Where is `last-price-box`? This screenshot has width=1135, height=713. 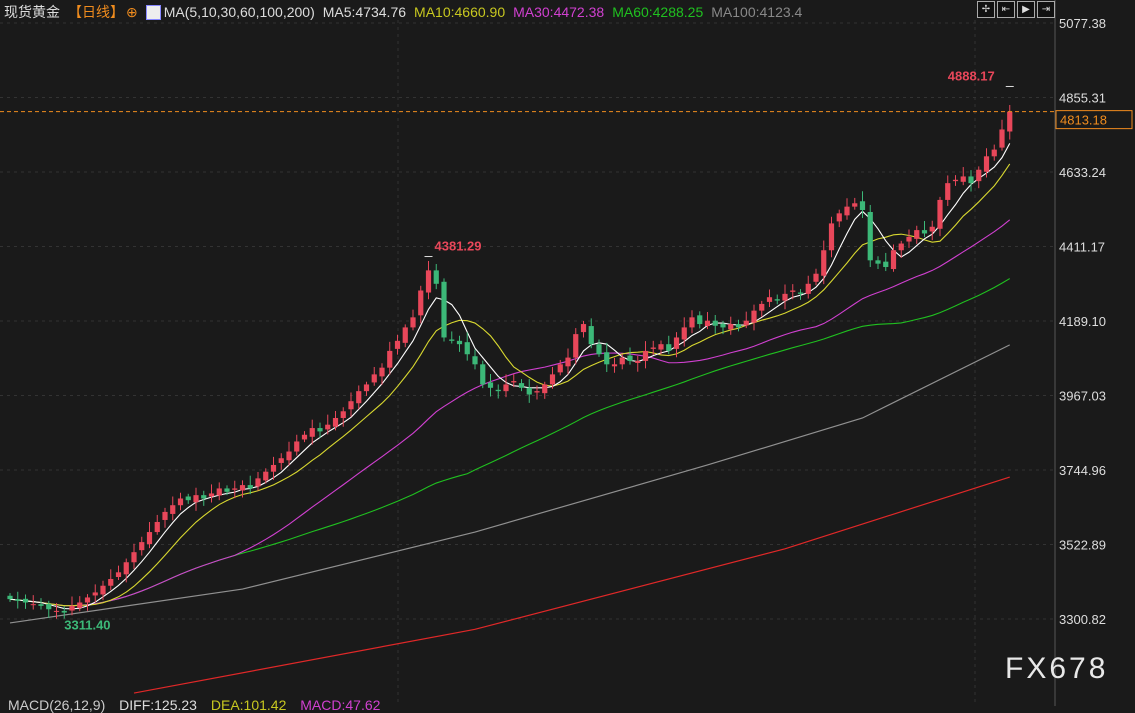
last-price-box is located at coordinates (1094, 120).